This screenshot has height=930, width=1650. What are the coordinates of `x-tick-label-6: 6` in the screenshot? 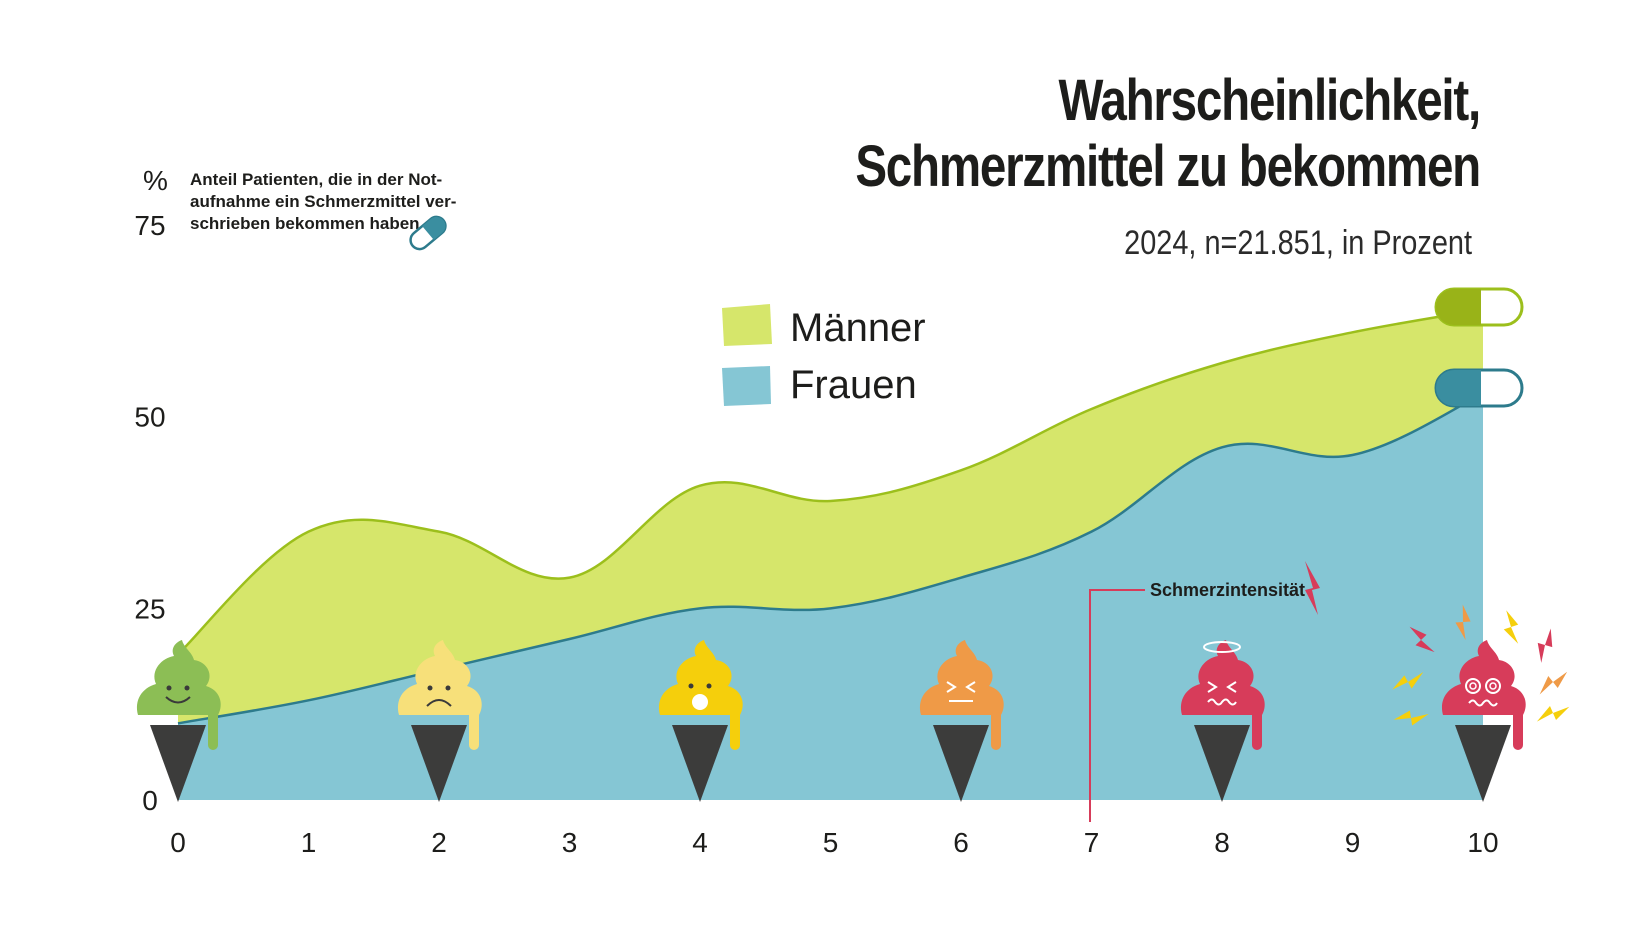 It's located at (961, 842).